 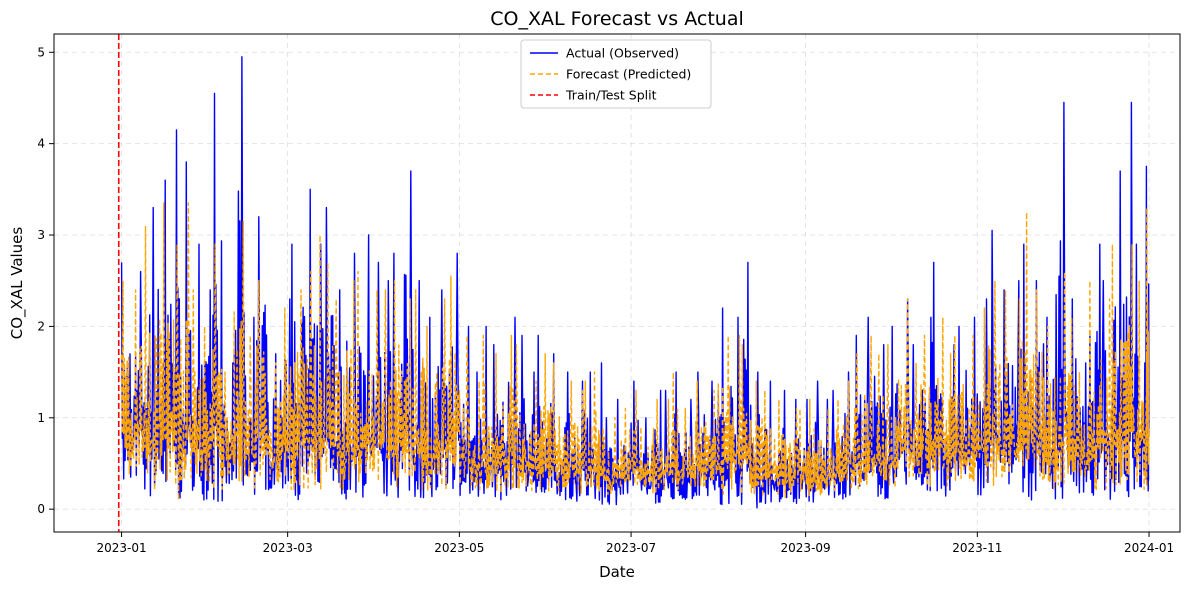 I want to click on x-tick-label: 2023-07, so click(x=631, y=548).